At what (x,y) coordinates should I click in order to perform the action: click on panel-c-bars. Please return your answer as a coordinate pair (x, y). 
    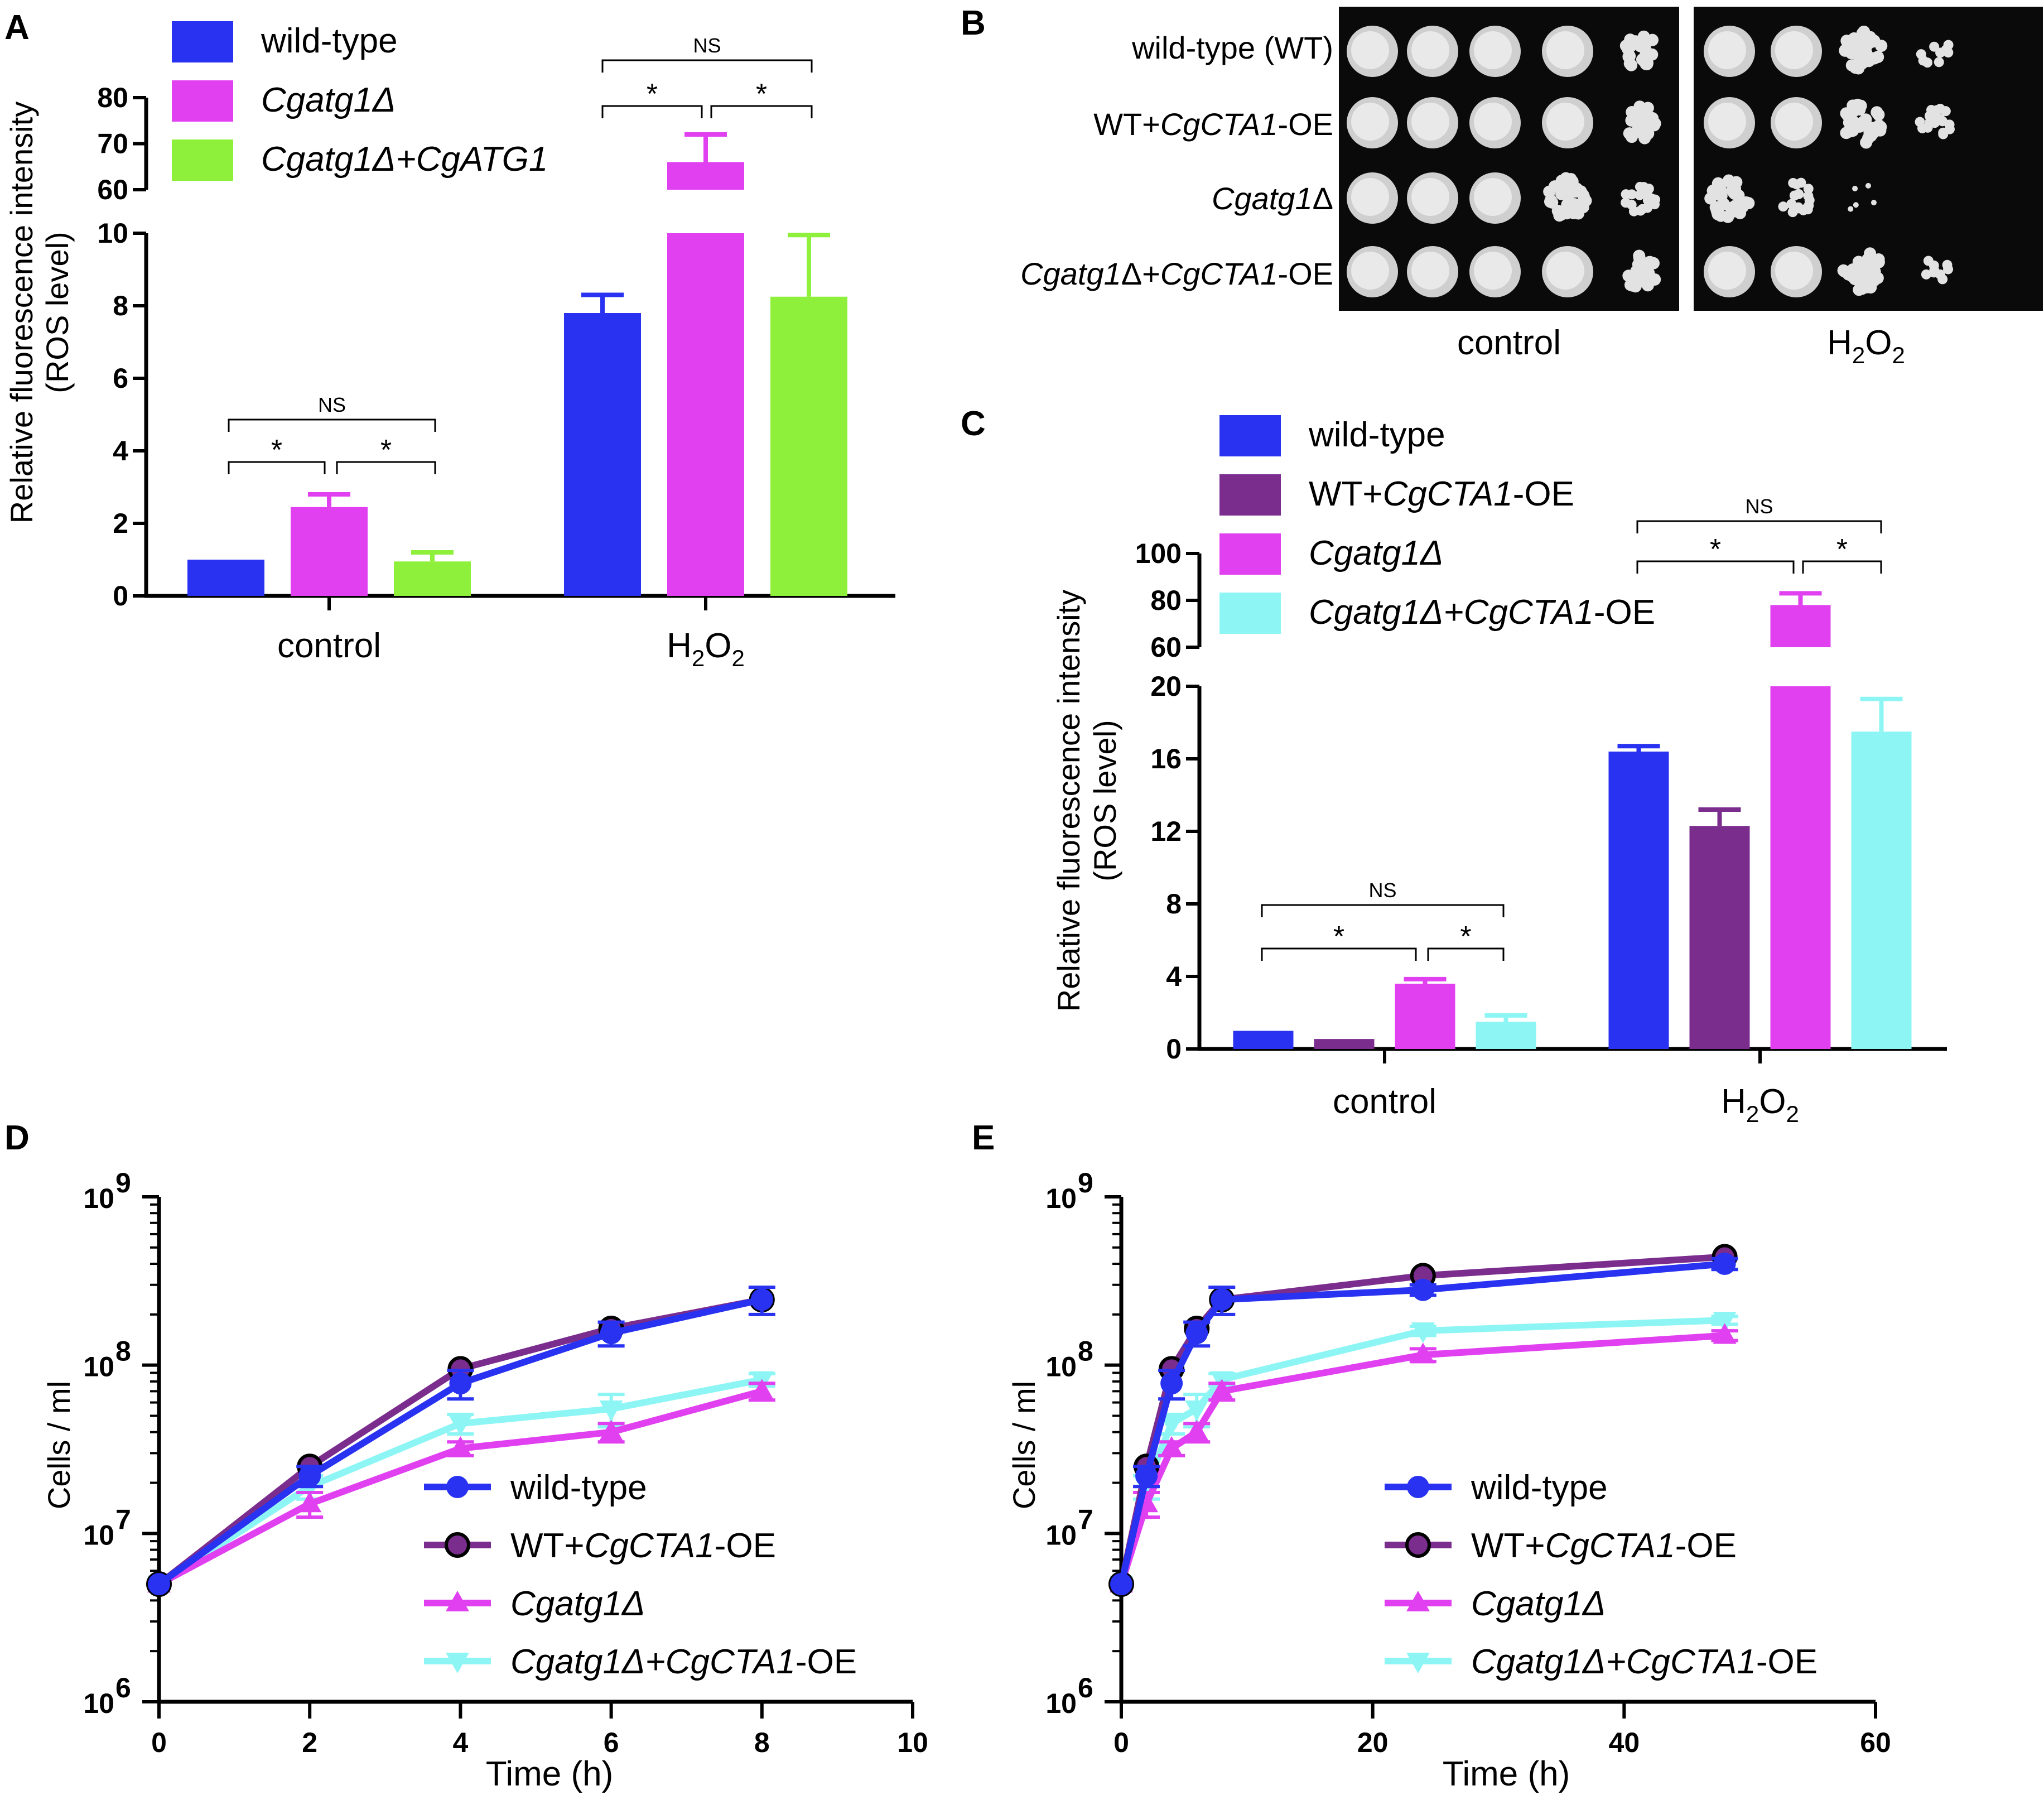
    Looking at the image, I should click on (1572, 820).